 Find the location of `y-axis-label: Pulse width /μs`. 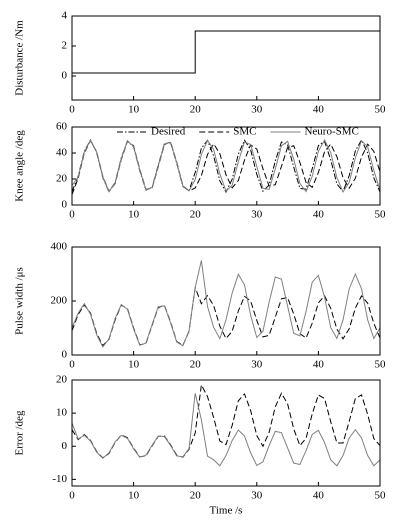

y-axis-label: Pulse width /μs is located at coordinates (20, 301).